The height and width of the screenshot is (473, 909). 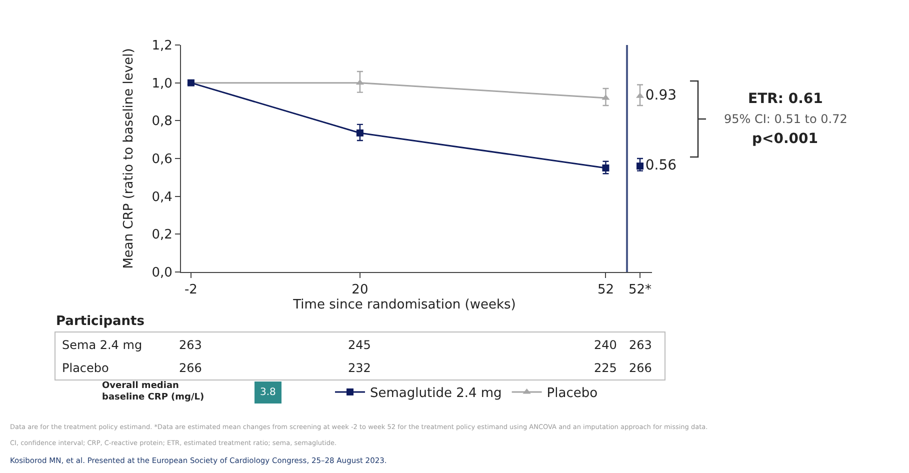 I want to click on y-tick-label: 0,2, so click(x=162, y=235).